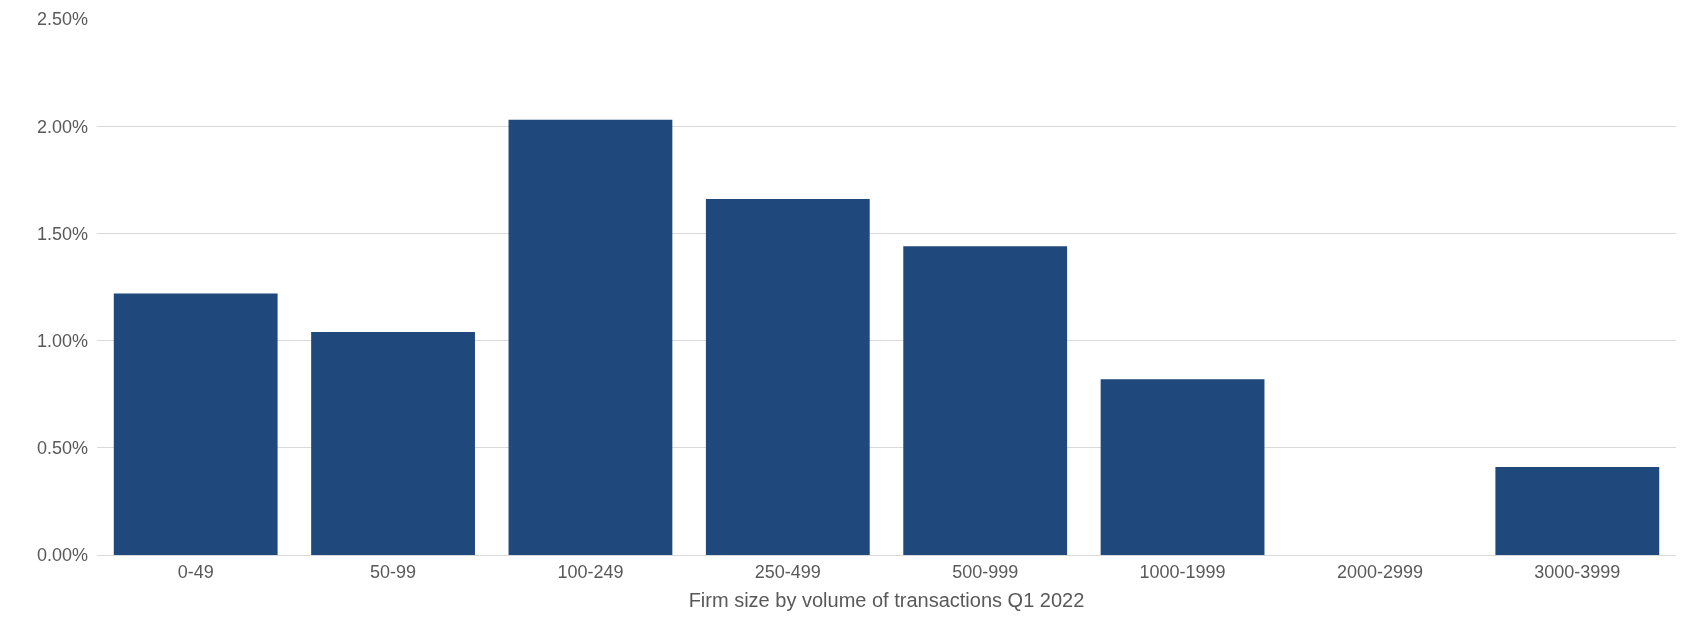  What do you see at coordinates (1379, 571) in the screenshot?
I see `x-tick-label: 2000-2999` at bounding box center [1379, 571].